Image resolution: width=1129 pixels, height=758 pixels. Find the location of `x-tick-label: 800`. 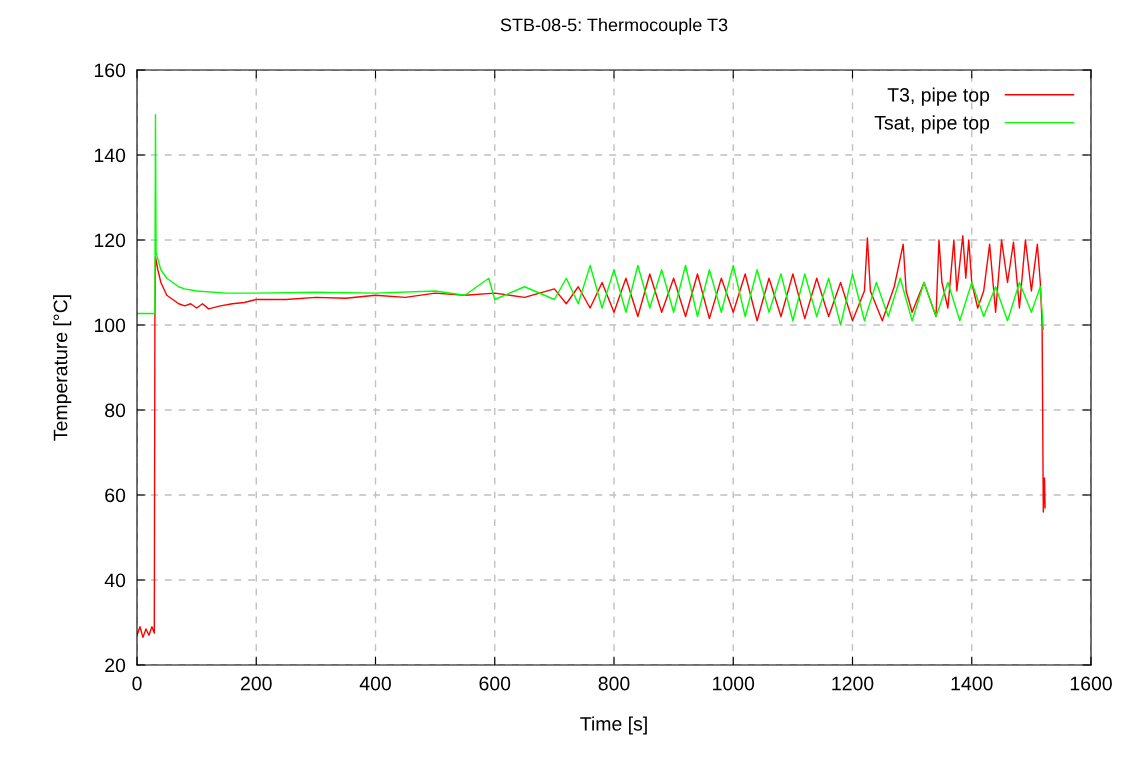

x-tick-label: 800 is located at coordinates (614, 683).